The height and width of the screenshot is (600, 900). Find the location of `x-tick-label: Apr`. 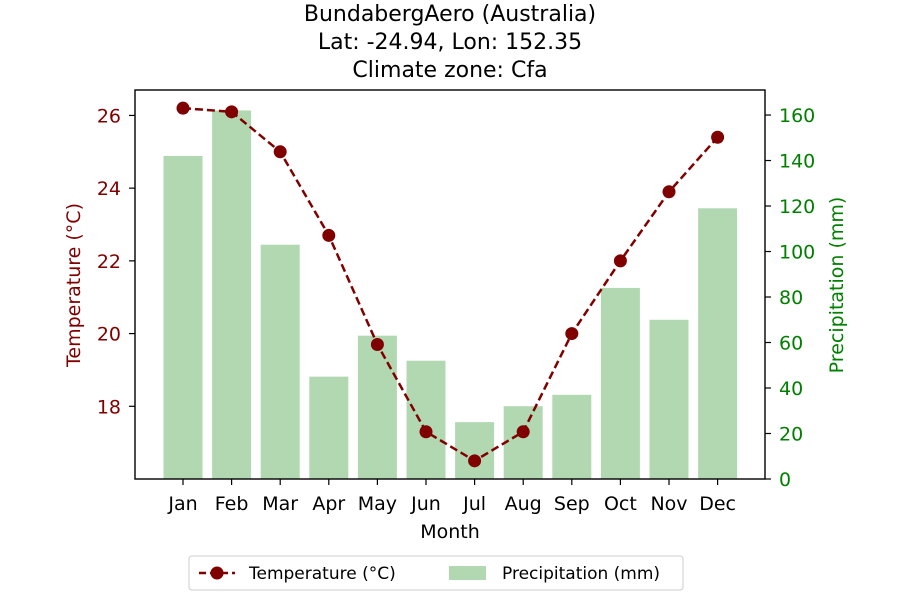

x-tick-label: Apr is located at coordinates (328, 504).